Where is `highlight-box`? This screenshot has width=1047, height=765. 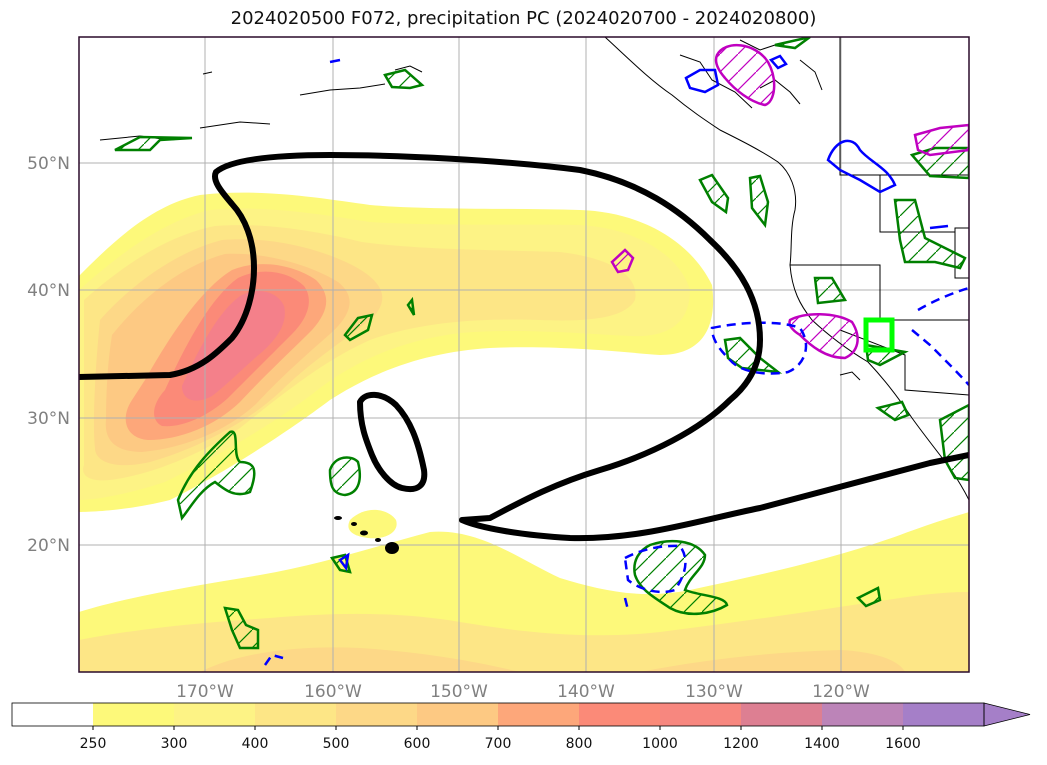 highlight-box is located at coordinates (879, 335).